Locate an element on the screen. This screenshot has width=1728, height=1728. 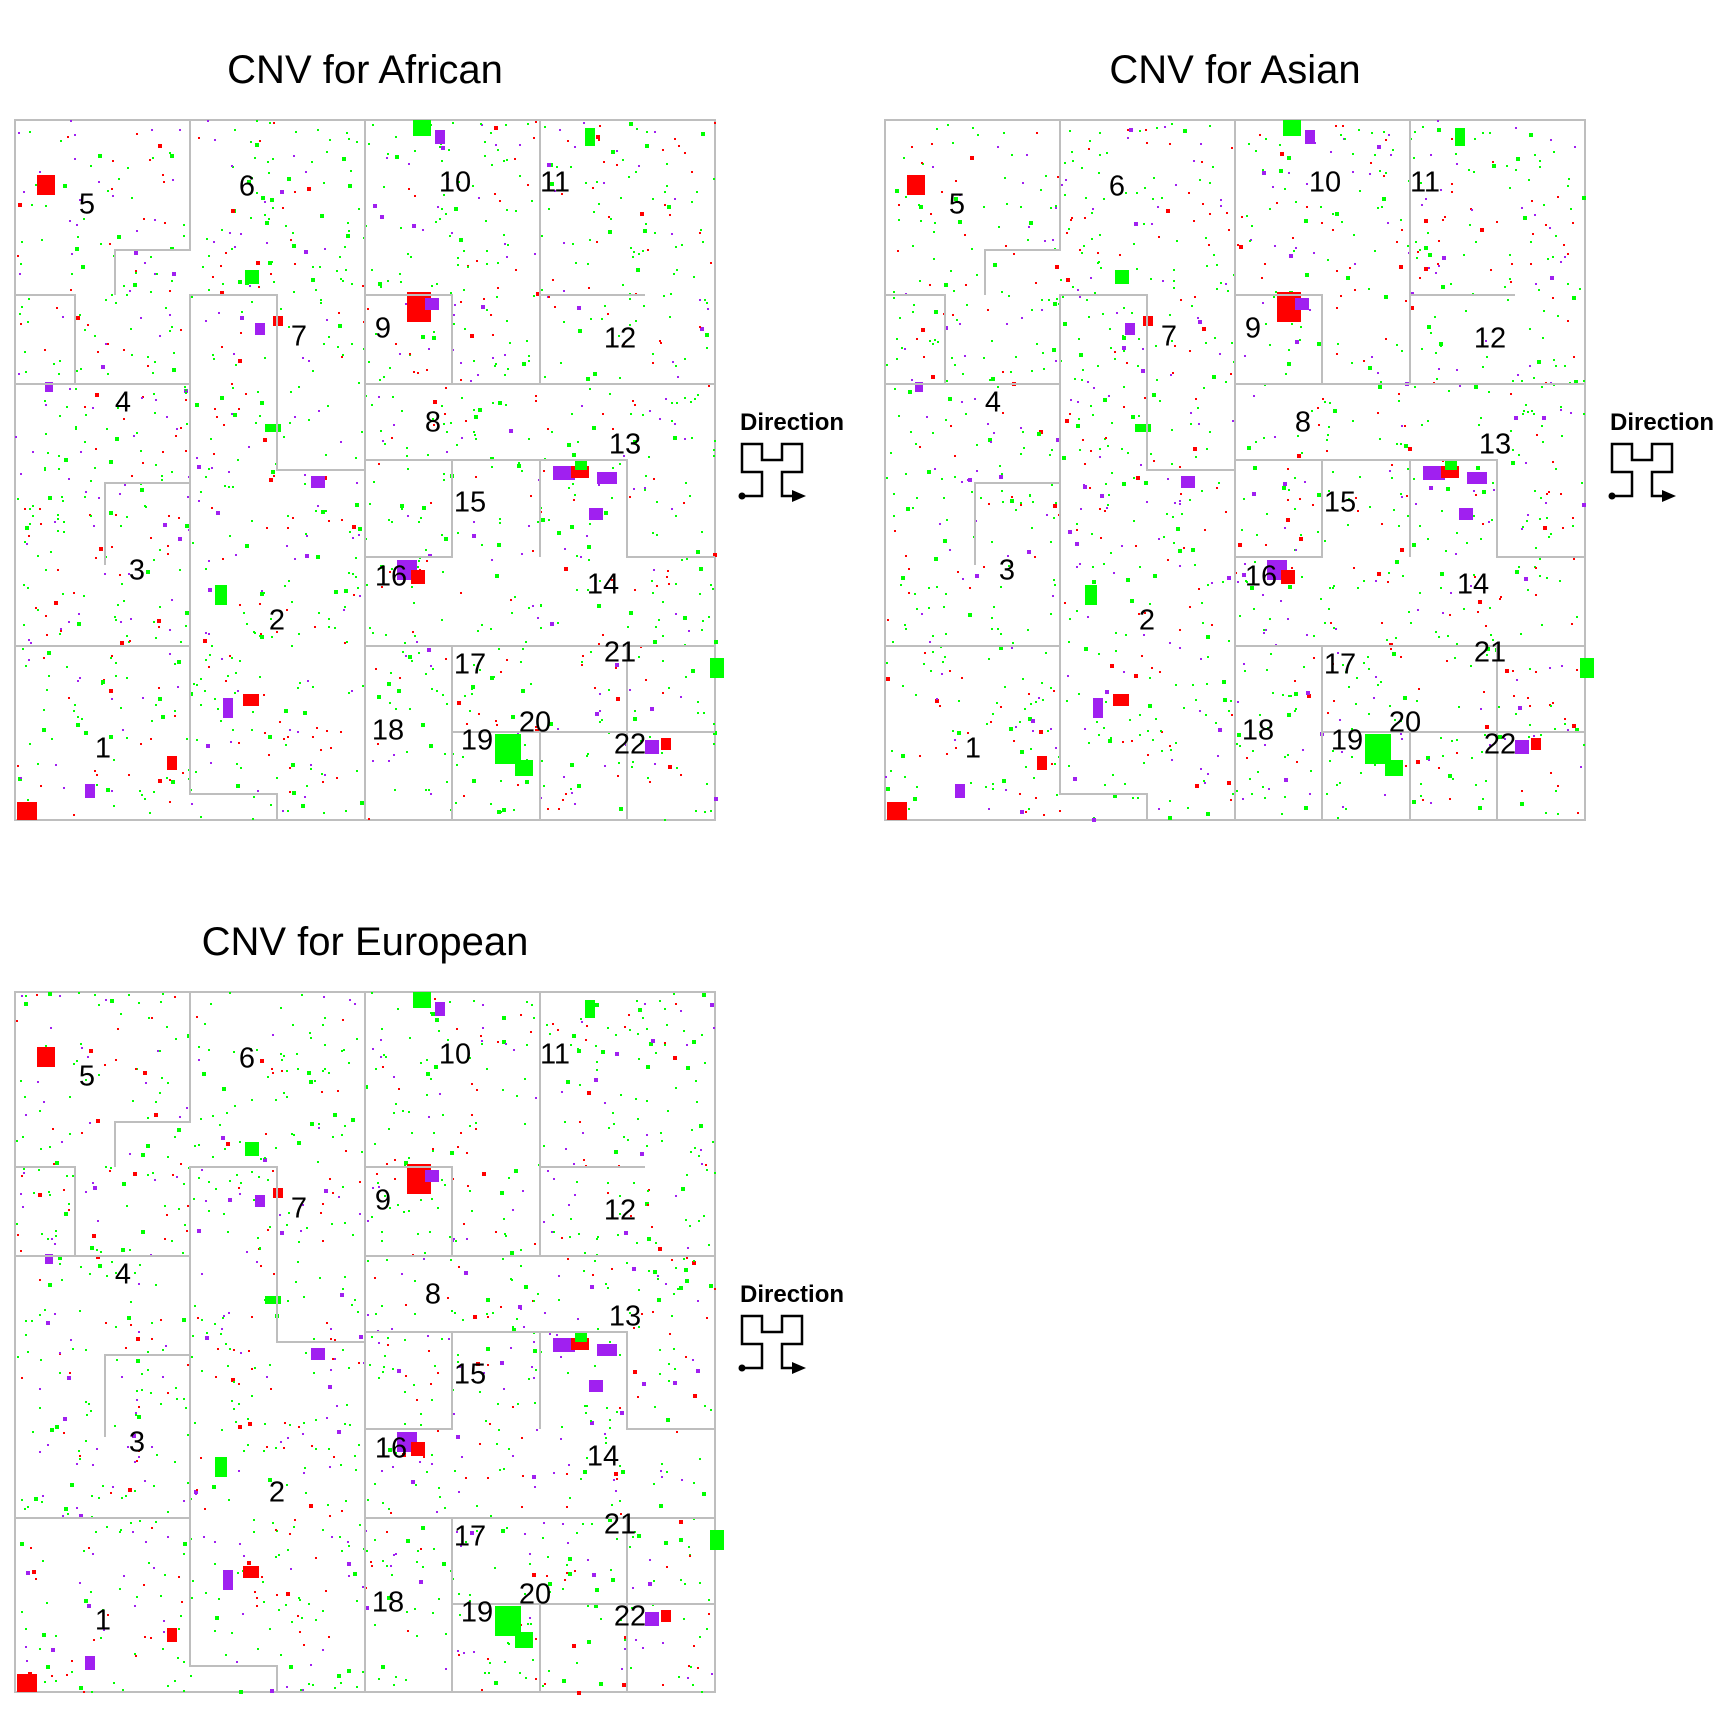
chromosome-label-5: 5 is located at coordinates (87, 1077).